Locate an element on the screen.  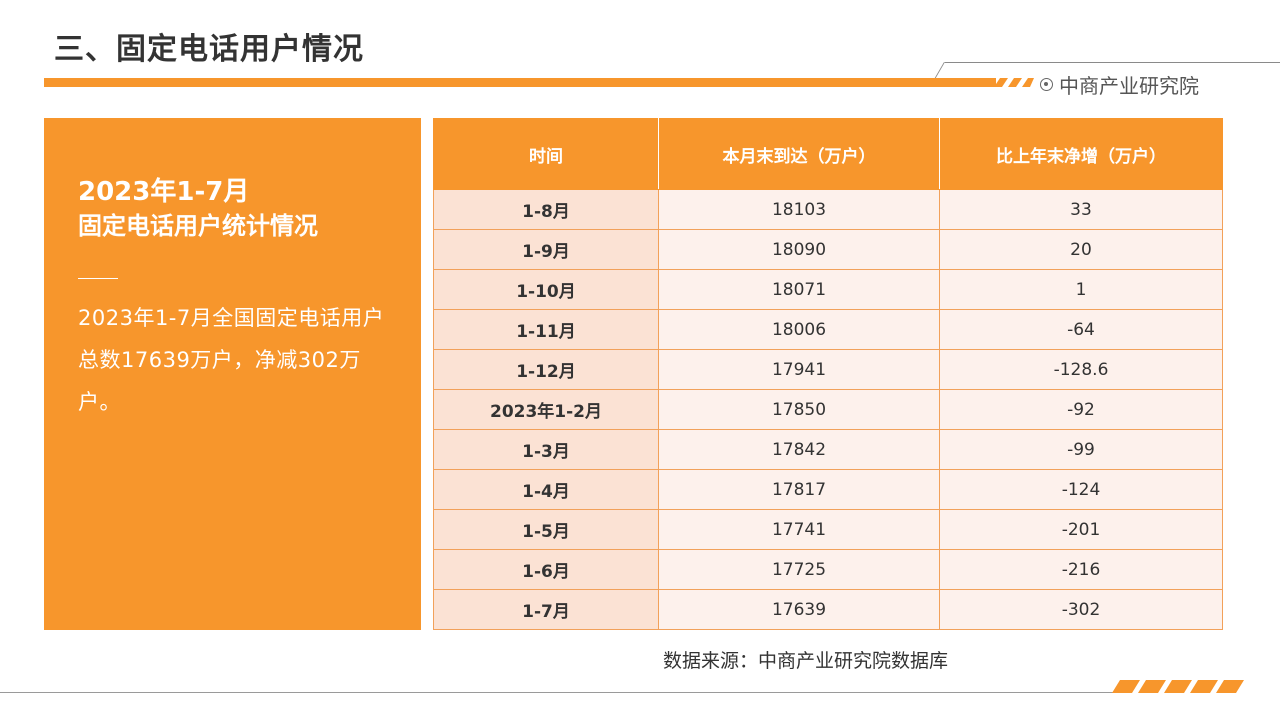
cell-period: 1-8月 is located at coordinates (546, 209).